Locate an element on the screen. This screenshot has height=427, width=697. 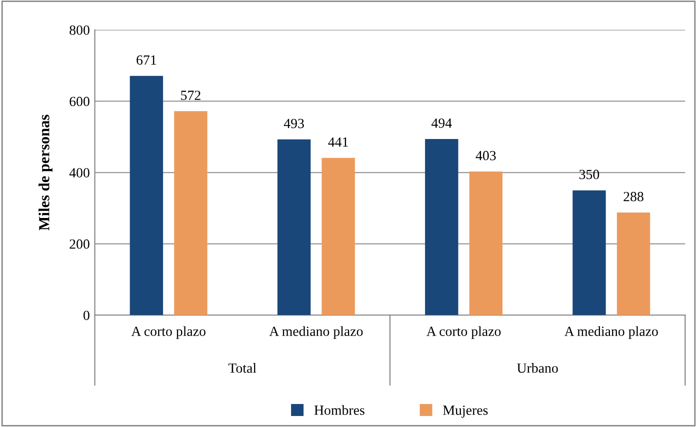
data-label: 441 is located at coordinates (338, 142).